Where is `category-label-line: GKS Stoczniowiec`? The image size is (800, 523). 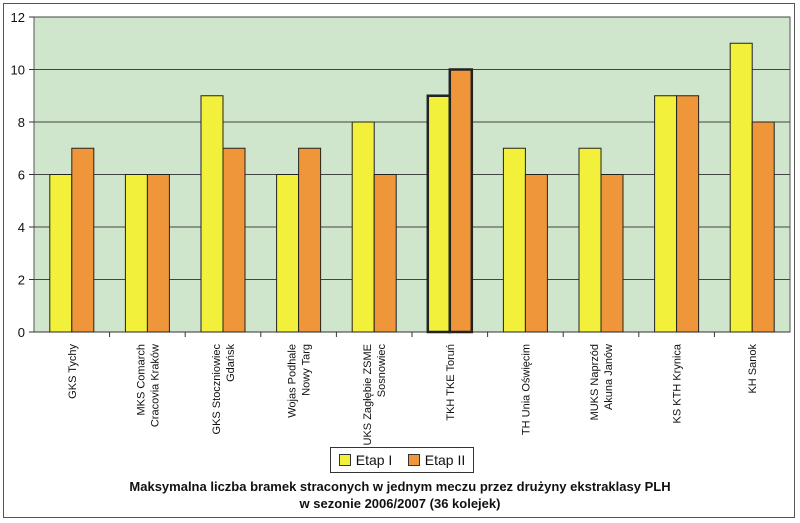 category-label-line: GKS Stoczniowiec is located at coordinates (217, 389).